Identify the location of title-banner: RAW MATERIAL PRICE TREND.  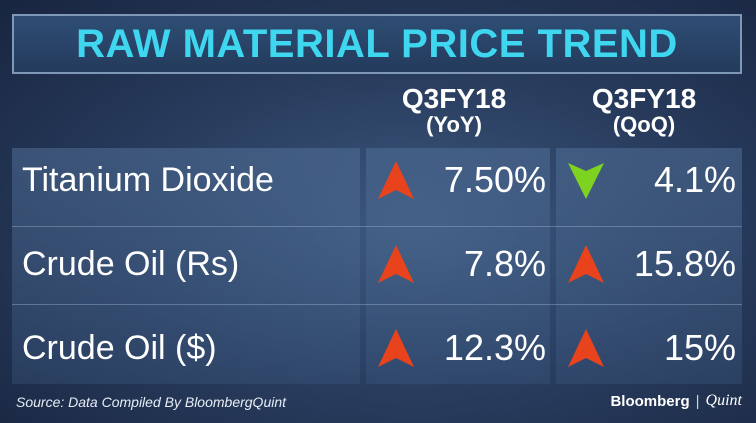
(377, 44).